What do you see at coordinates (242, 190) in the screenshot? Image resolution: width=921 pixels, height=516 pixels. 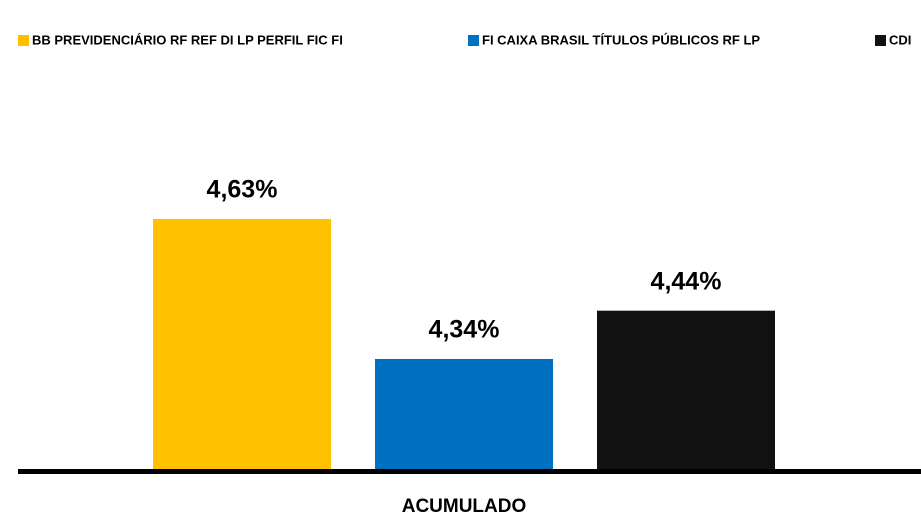 I see `value-label: 4,63%` at bounding box center [242, 190].